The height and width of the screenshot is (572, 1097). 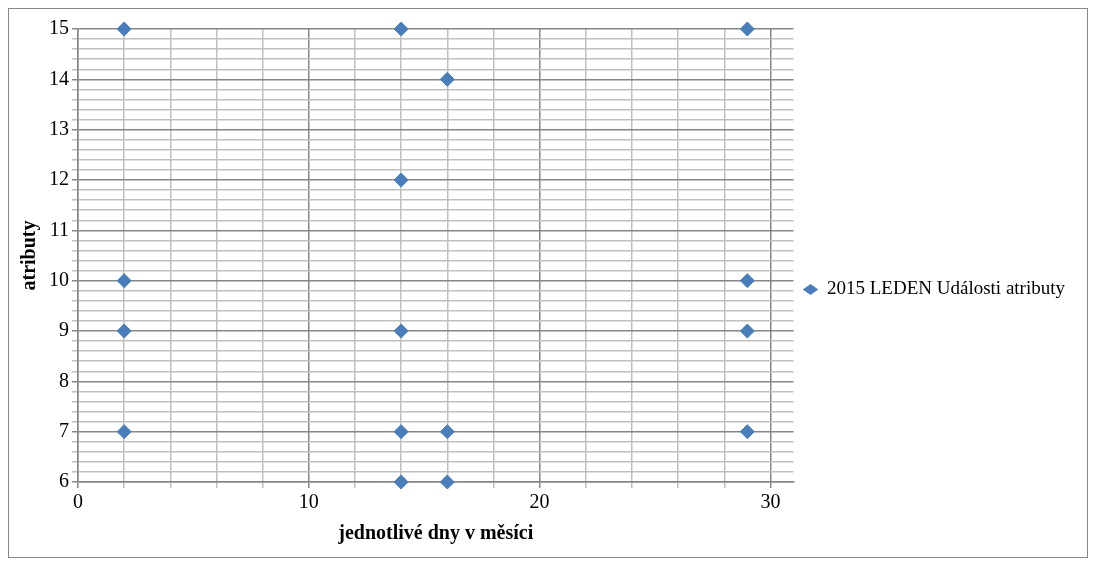 I want to click on y-tick-label: 12, so click(x=59, y=178).